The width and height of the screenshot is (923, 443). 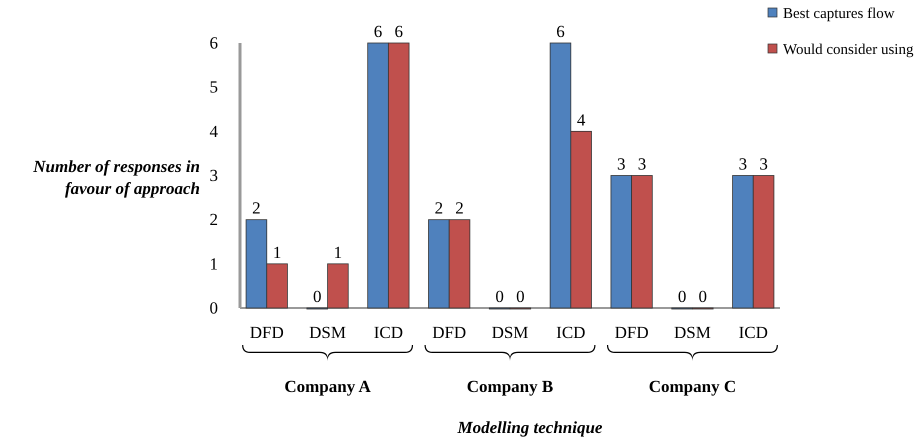 I want to click on y-tick-label: 3, so click(x=214, y=175).